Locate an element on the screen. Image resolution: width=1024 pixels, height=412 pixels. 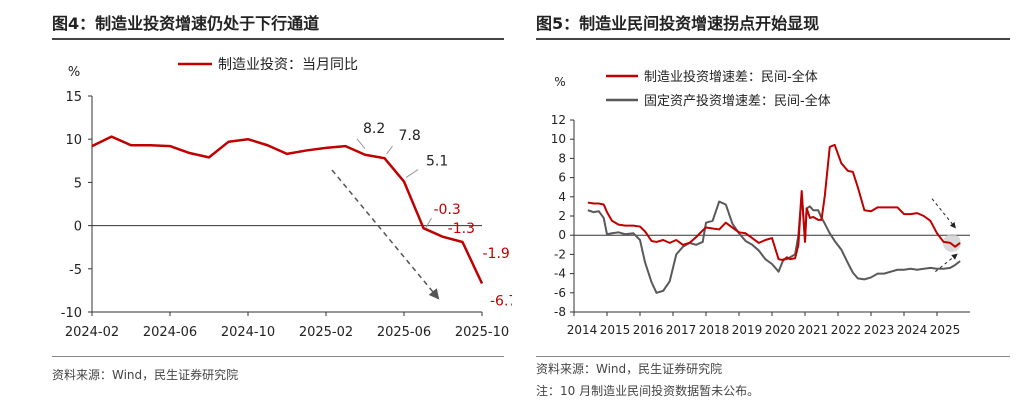
right-y-tick-label: 2 is located at coordinates (562, 216).